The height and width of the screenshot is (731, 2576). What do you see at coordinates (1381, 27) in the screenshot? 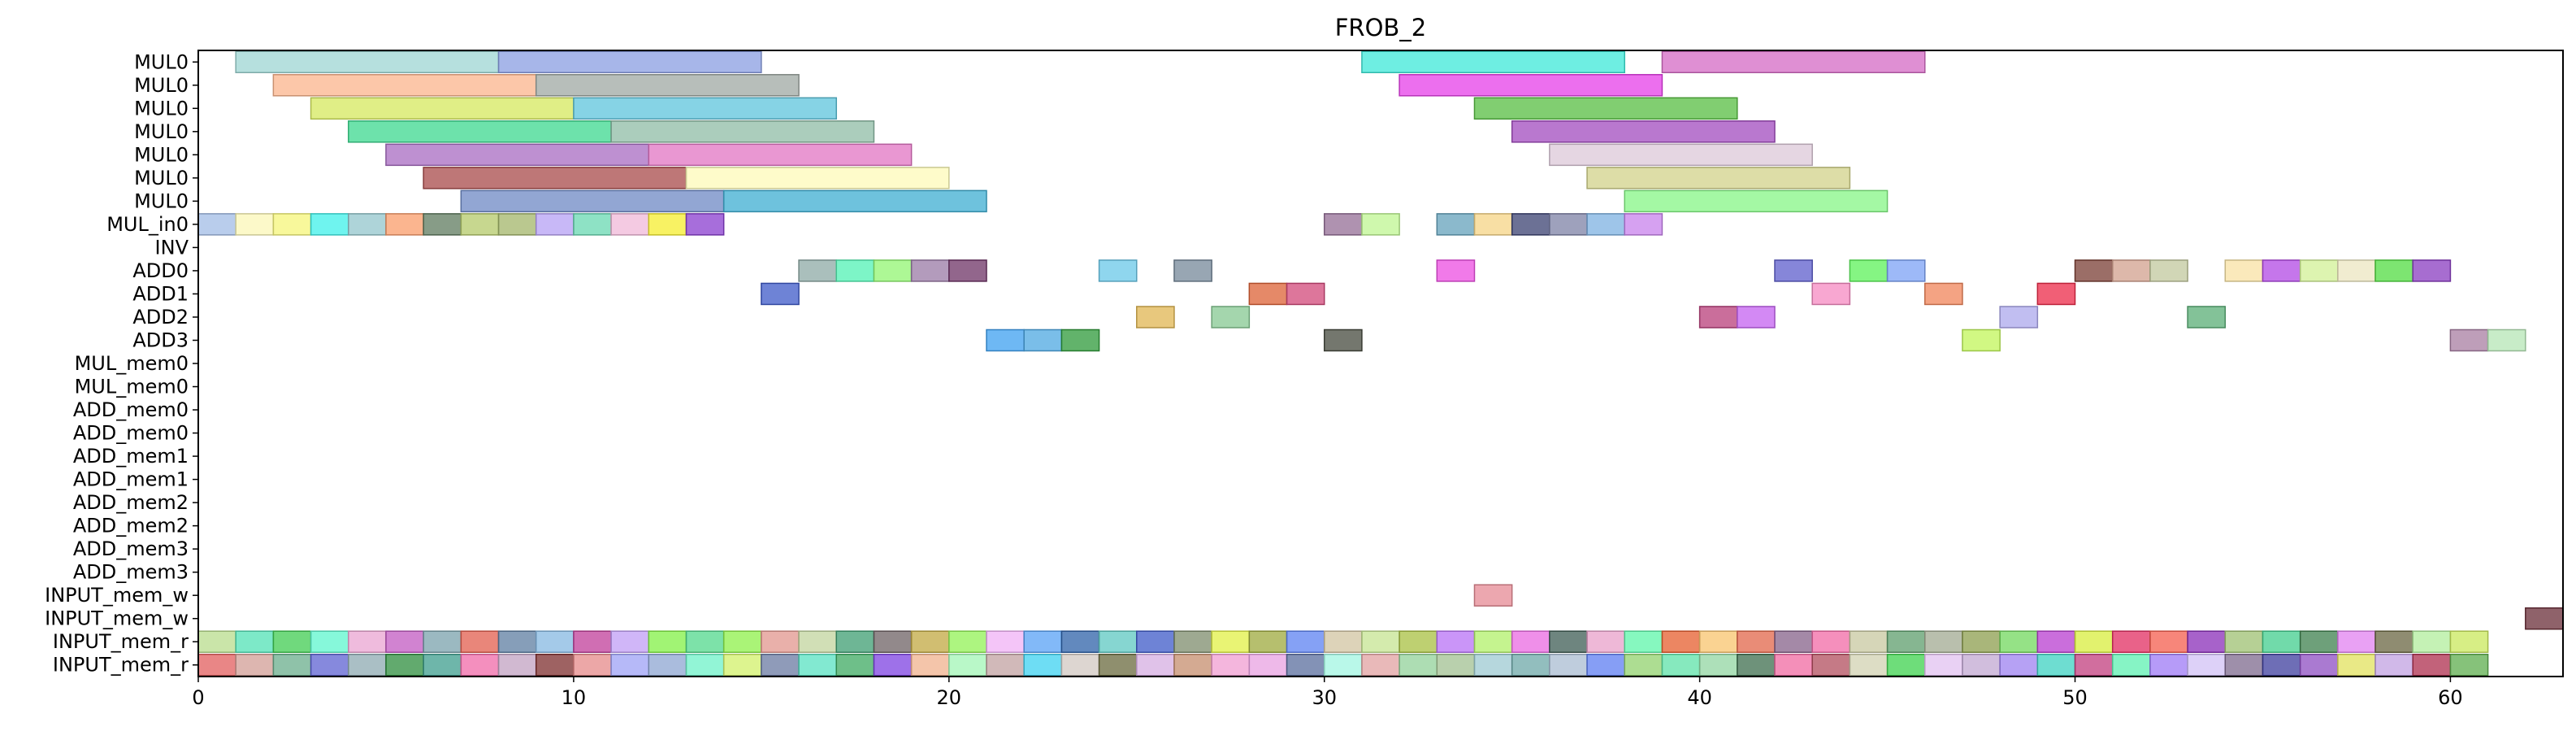
I see `chart-title: FROB_2` at bounding box center [1381, 27].